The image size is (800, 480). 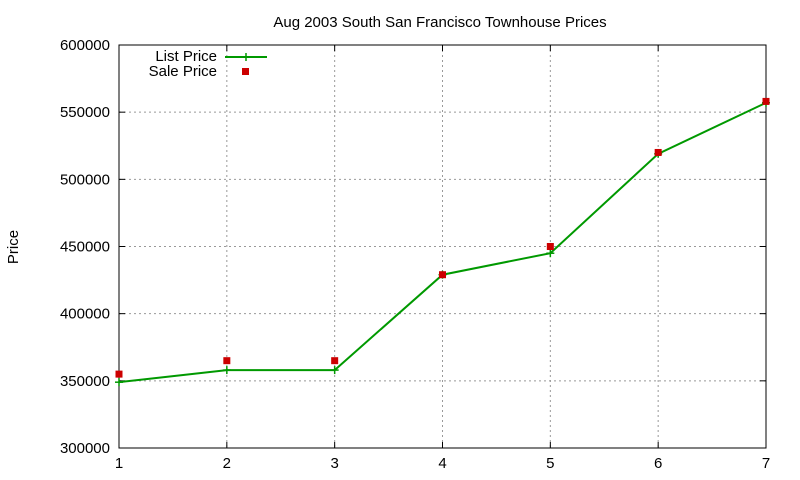 What do you see at coordinates (85, 314) in the screenshot?
I see `y-tick-label: 400000` at bounding box center [85, 314].